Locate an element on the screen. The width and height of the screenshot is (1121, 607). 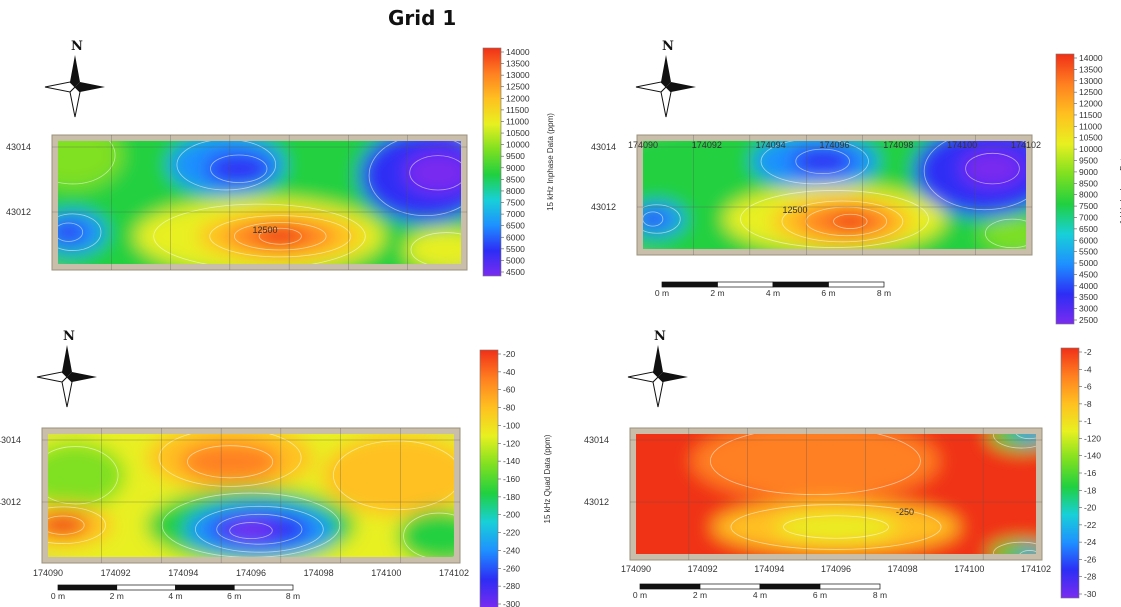
colorbar-tick: -160 is located at coordinates (511, 479).